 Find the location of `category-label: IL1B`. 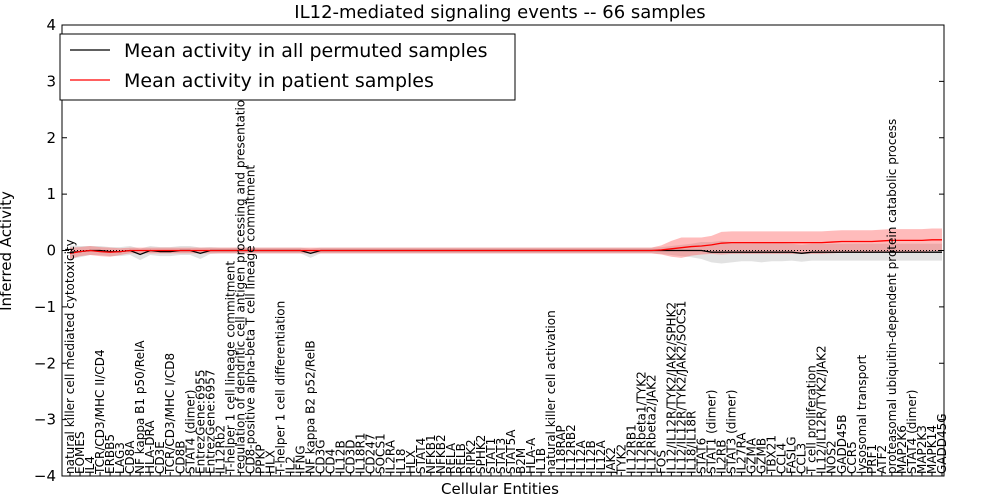

category-label: IL1B is located at coordinates (541, 461).